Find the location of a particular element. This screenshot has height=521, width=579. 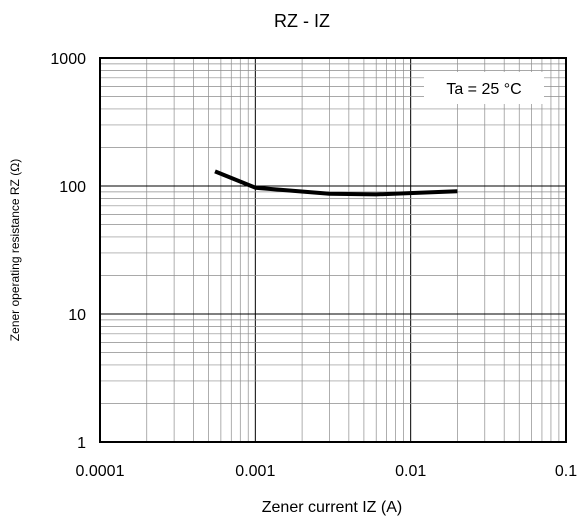

x-tick-label: 0.01 is located at coordinates (410, 471).